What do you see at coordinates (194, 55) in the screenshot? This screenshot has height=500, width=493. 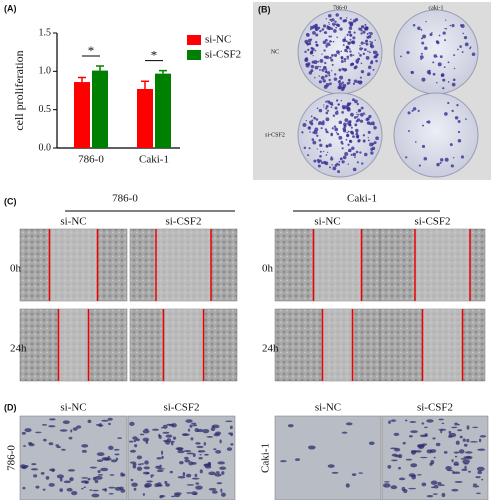 I see `legend-swatch` at bounding box center [194, 55].